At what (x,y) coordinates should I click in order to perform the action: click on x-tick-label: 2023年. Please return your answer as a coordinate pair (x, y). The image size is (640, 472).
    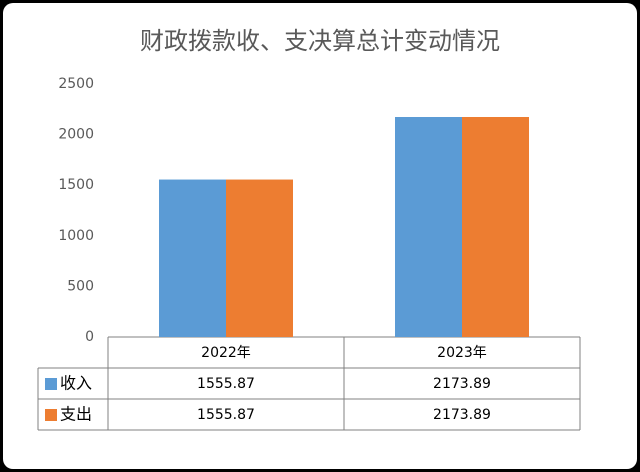
    Looking at the image, I should click on (462, 353).